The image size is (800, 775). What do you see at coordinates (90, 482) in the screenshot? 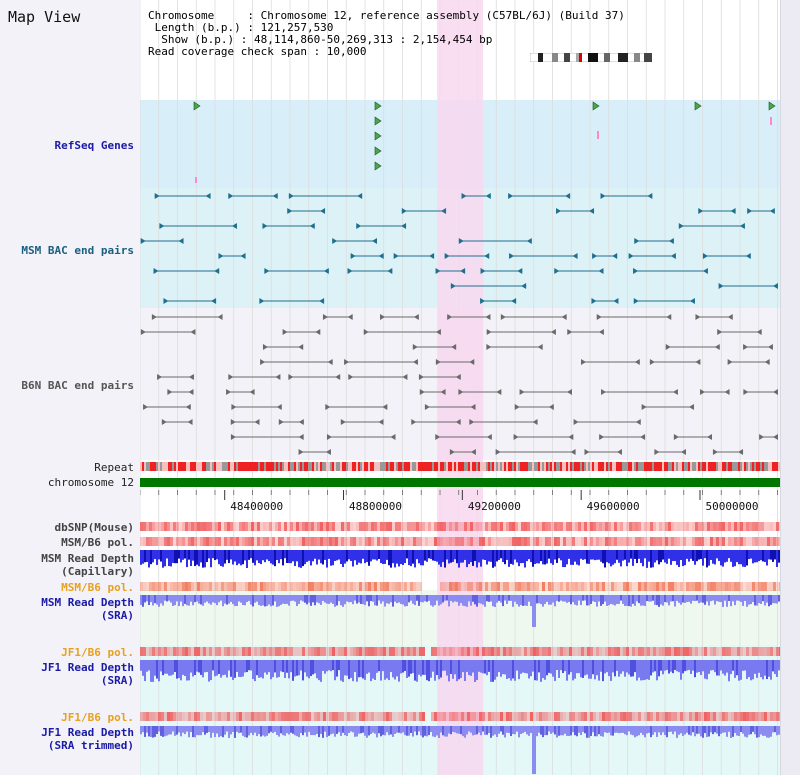
I see `track-label-chromosome: chromosome 12` at bounding box center [90, 482].